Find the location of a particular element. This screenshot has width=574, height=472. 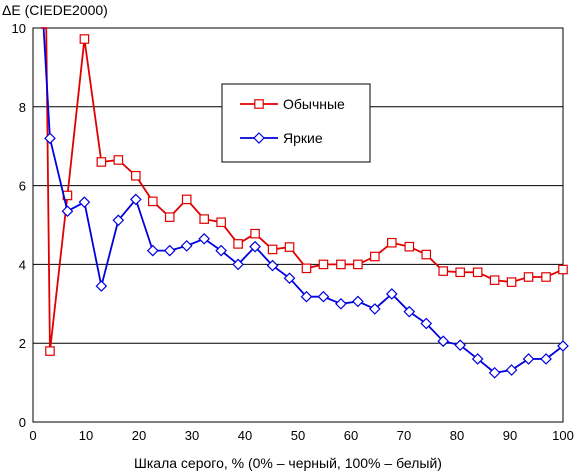

x-tick-label: 0 is located at coordinates (32, 435).